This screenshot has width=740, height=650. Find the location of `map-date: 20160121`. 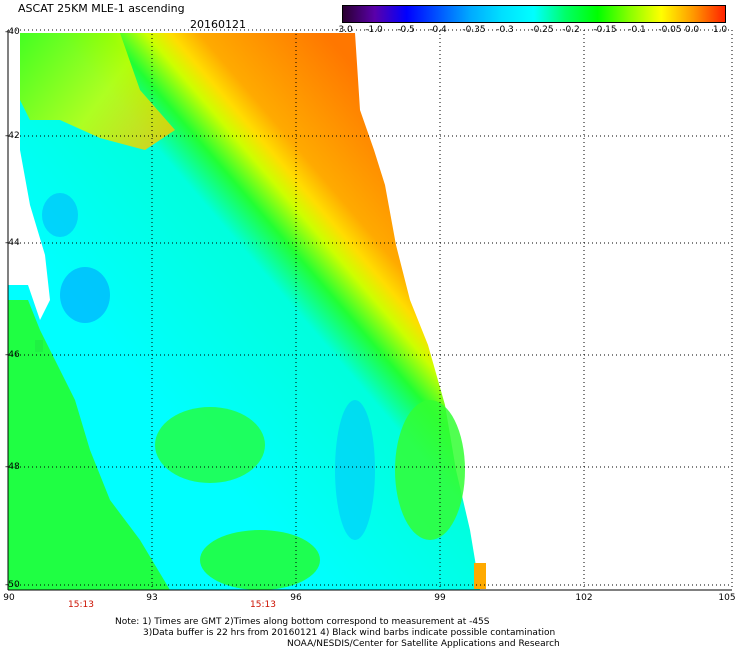

map-date: 20160121 is located at coordinates (218, 24).